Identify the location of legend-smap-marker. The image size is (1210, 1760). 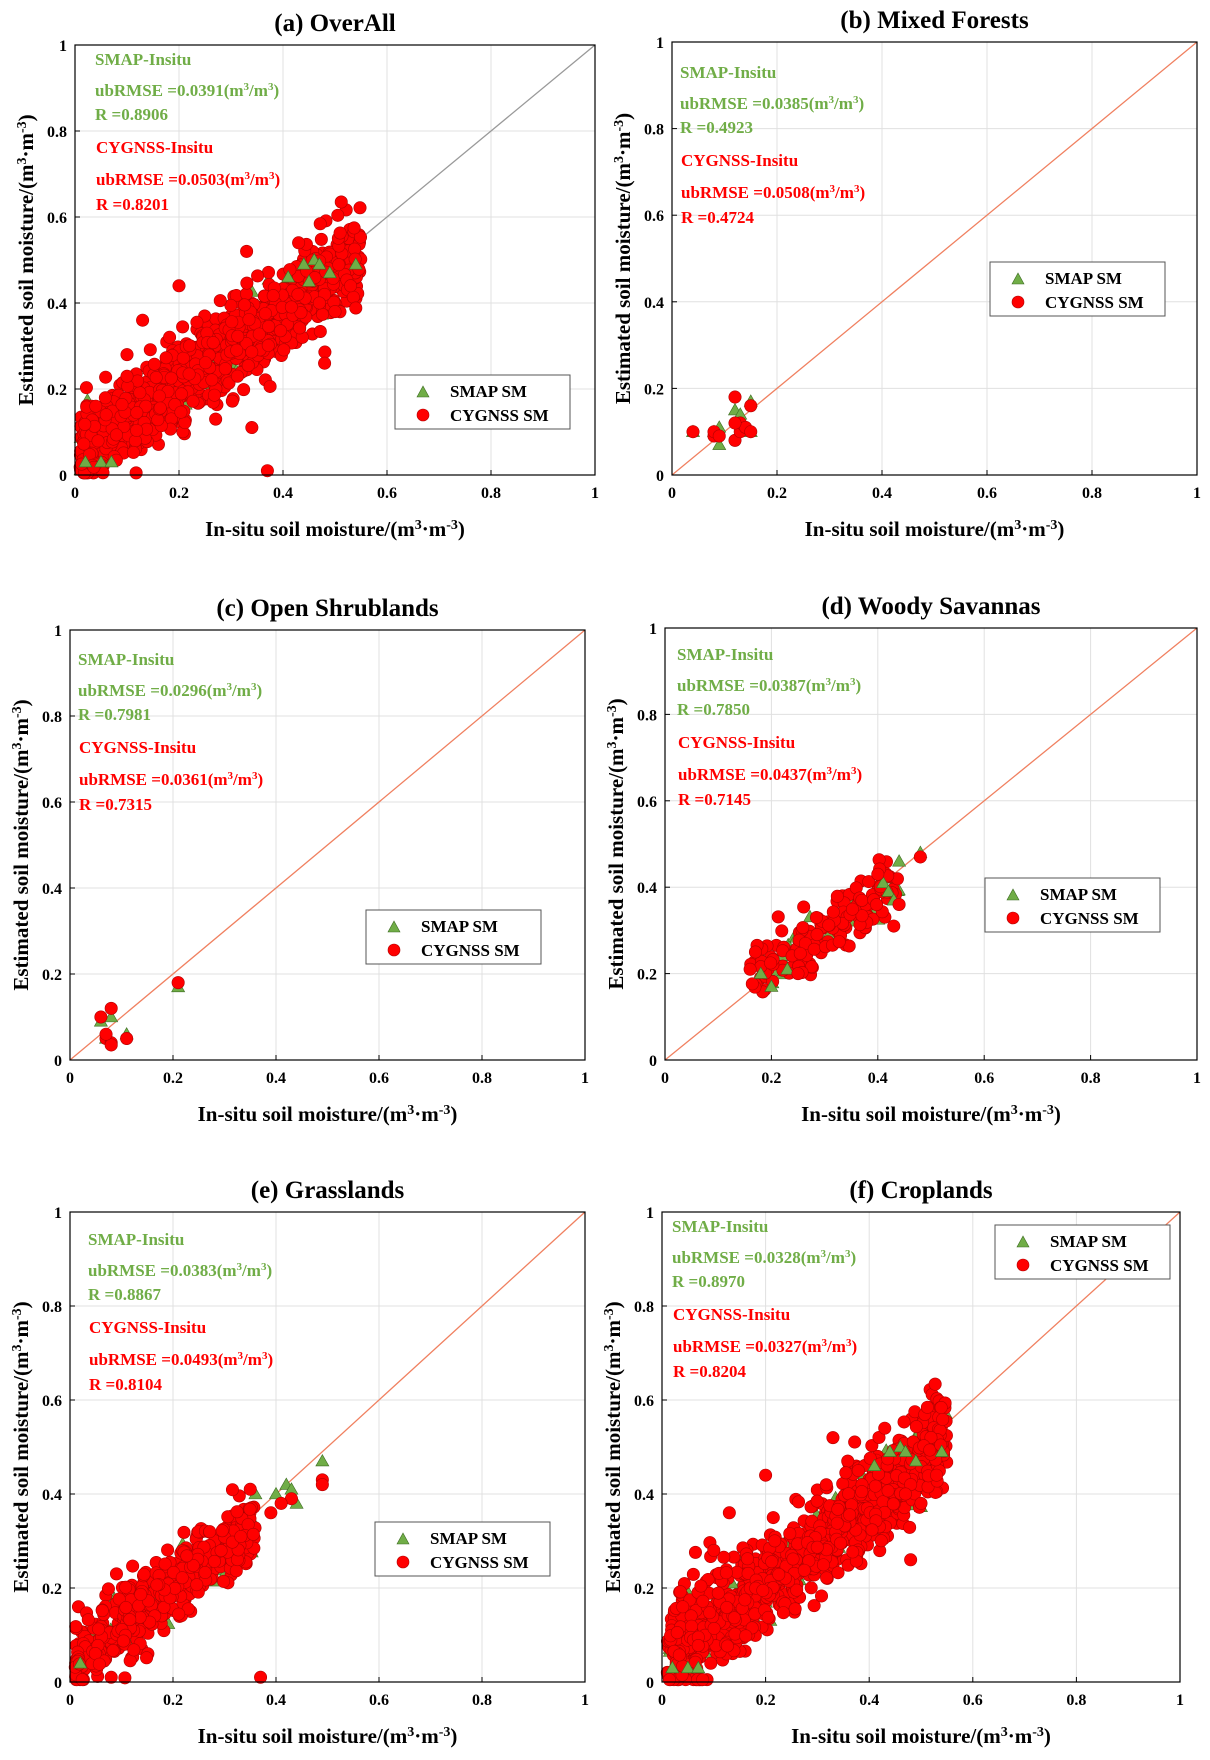
(423, 391).